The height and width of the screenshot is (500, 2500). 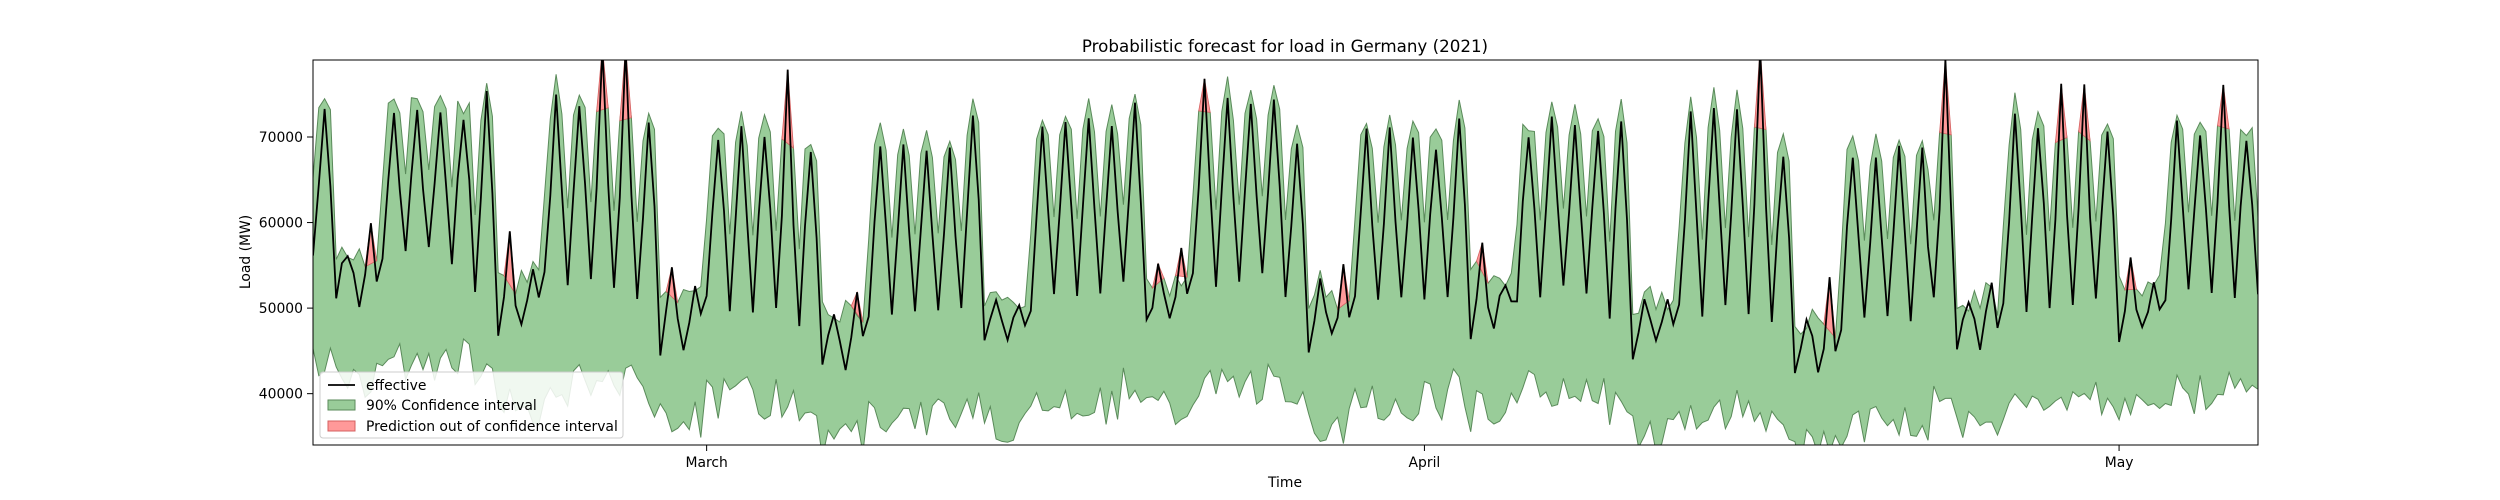 I want to click on x-tick-label-0: March, so click(x=706, y=463).